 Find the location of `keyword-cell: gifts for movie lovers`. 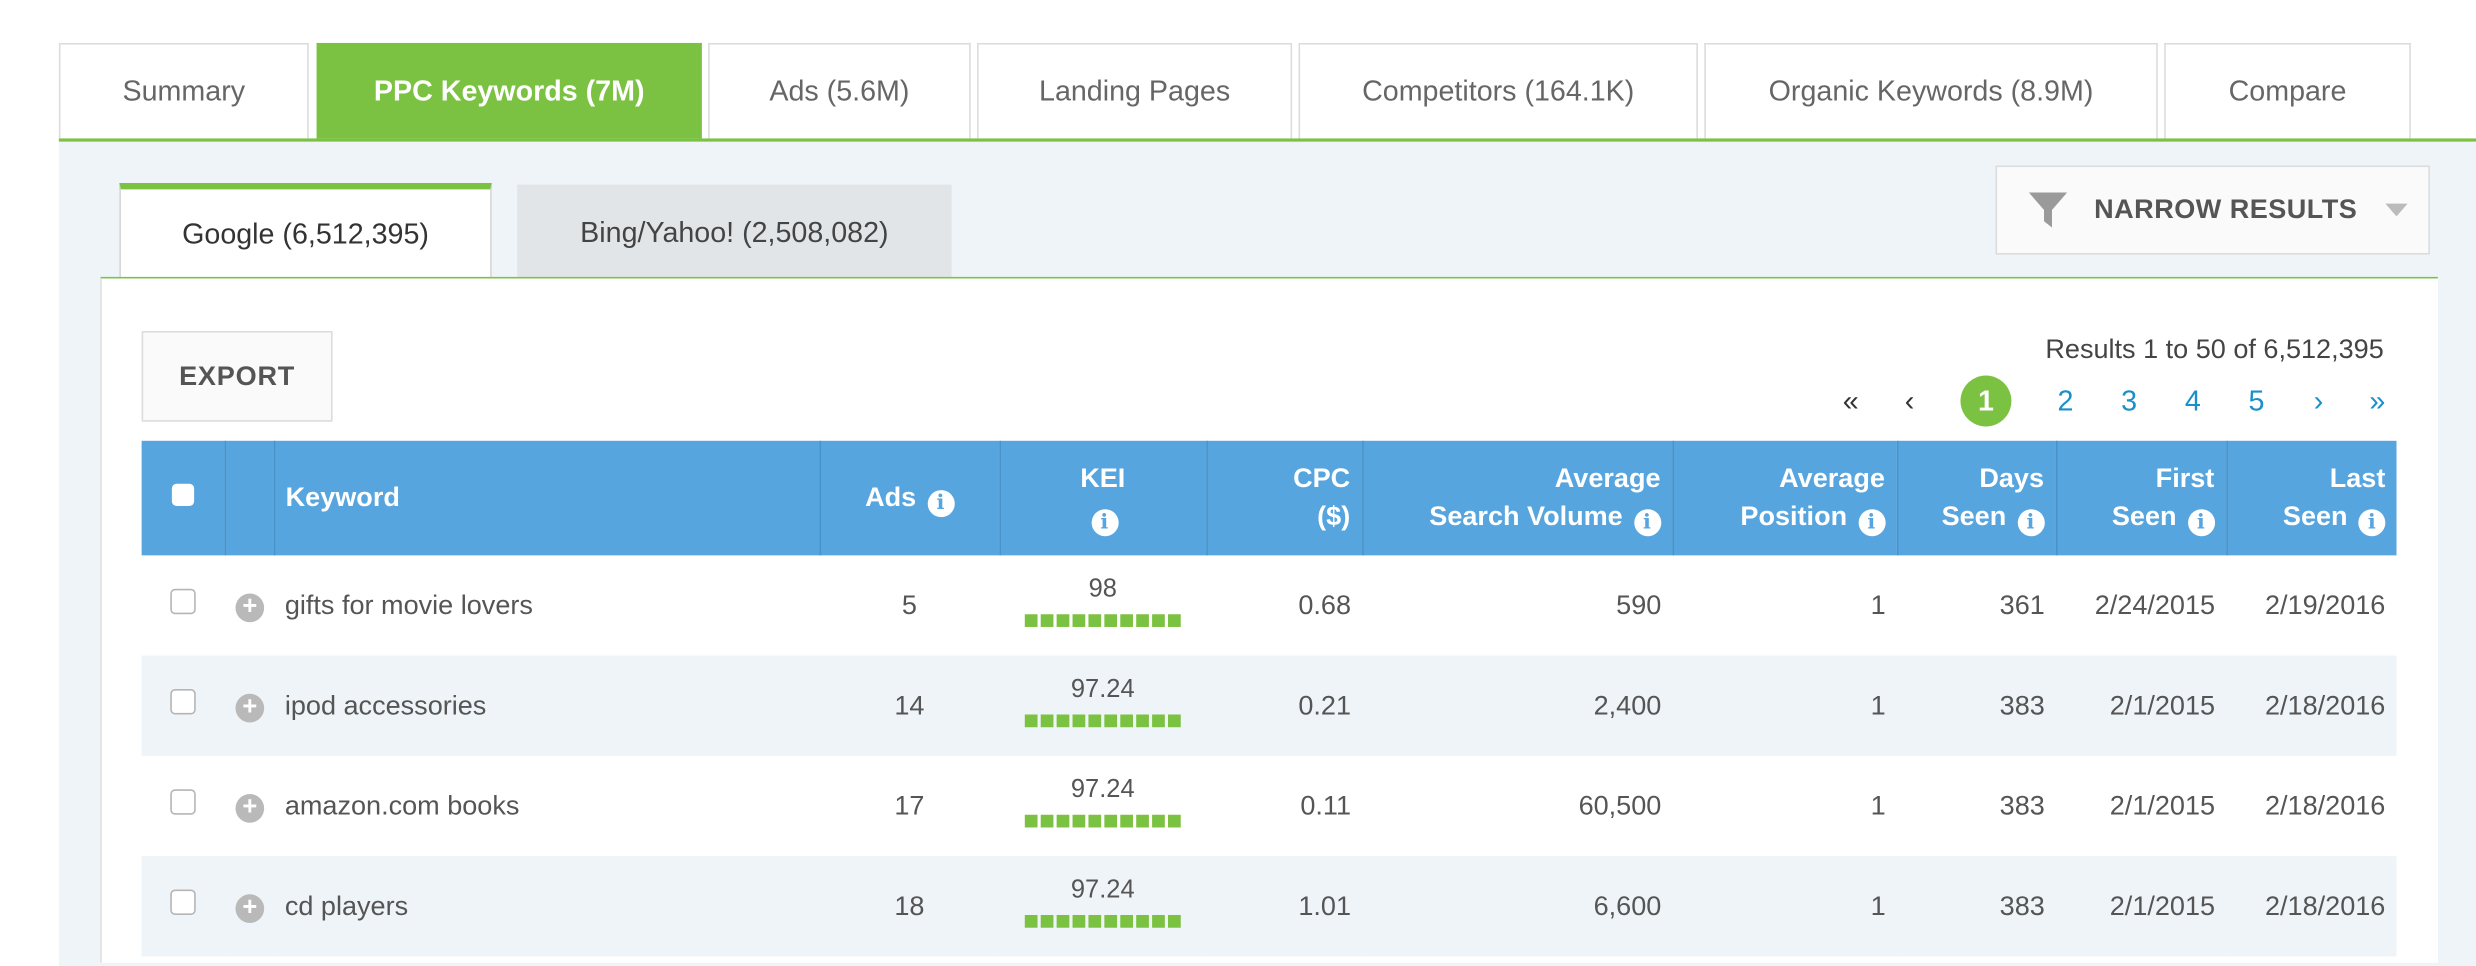

keyword-cell: gifts for movie lovers is located at coordinates (408, 604).